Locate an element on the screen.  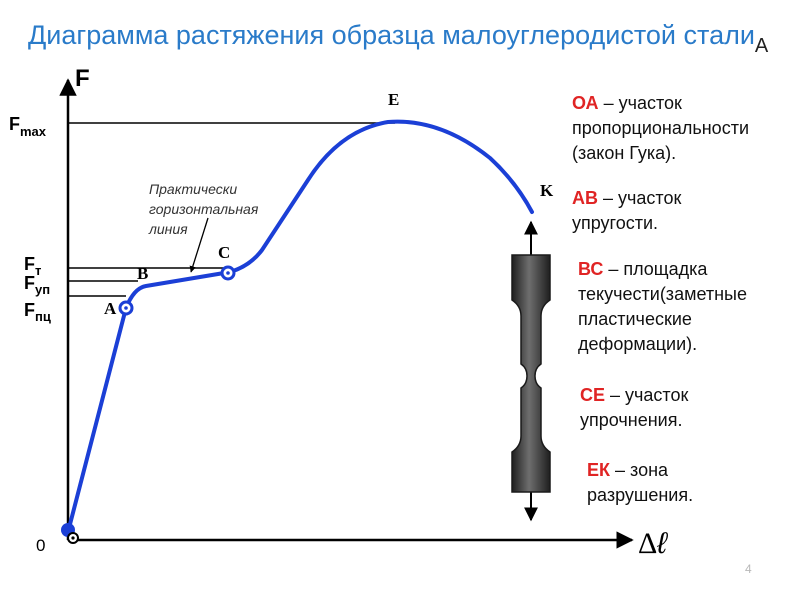
legend-ab: АВ – участок упругости. is located at coordinates (662, 211).